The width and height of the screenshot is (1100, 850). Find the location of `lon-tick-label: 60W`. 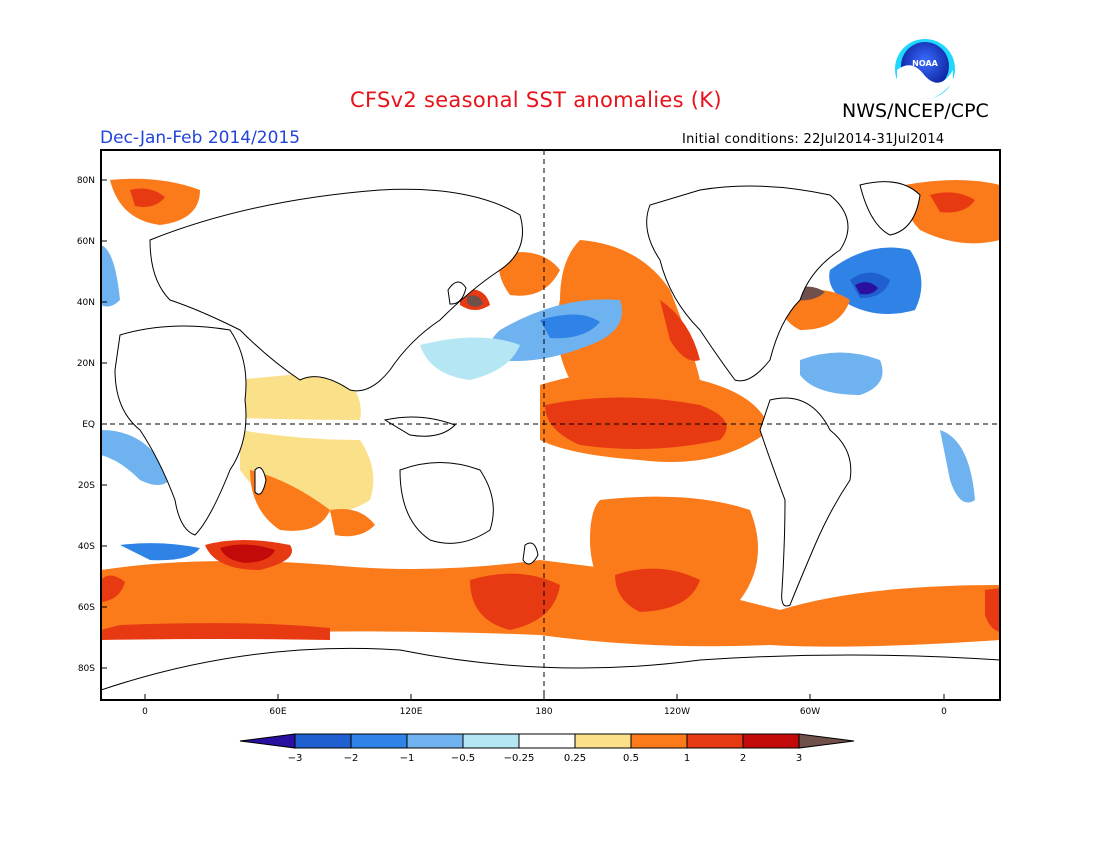

lon-tick-label: 60W is located at coordinates (810, 712).